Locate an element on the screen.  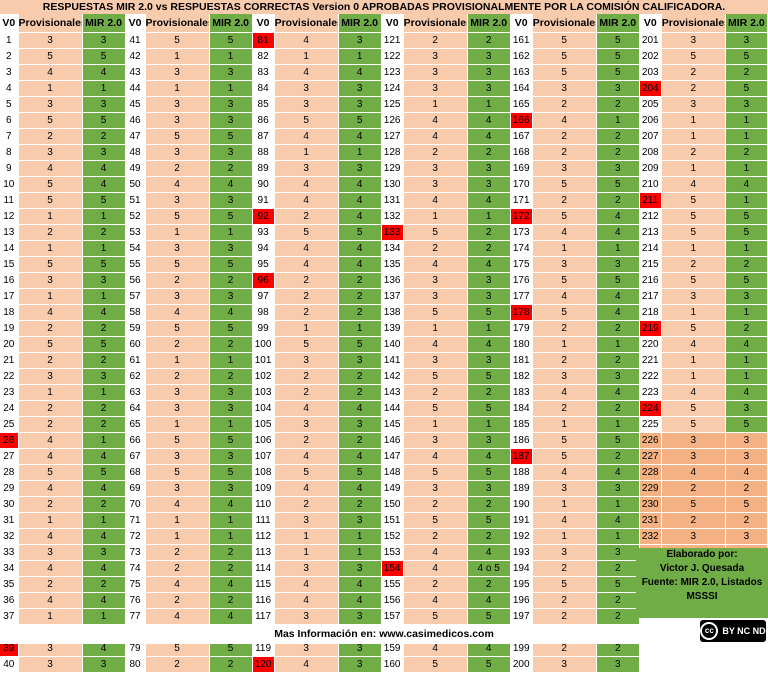
question-number: 142 is located at coordinates (392, 376).